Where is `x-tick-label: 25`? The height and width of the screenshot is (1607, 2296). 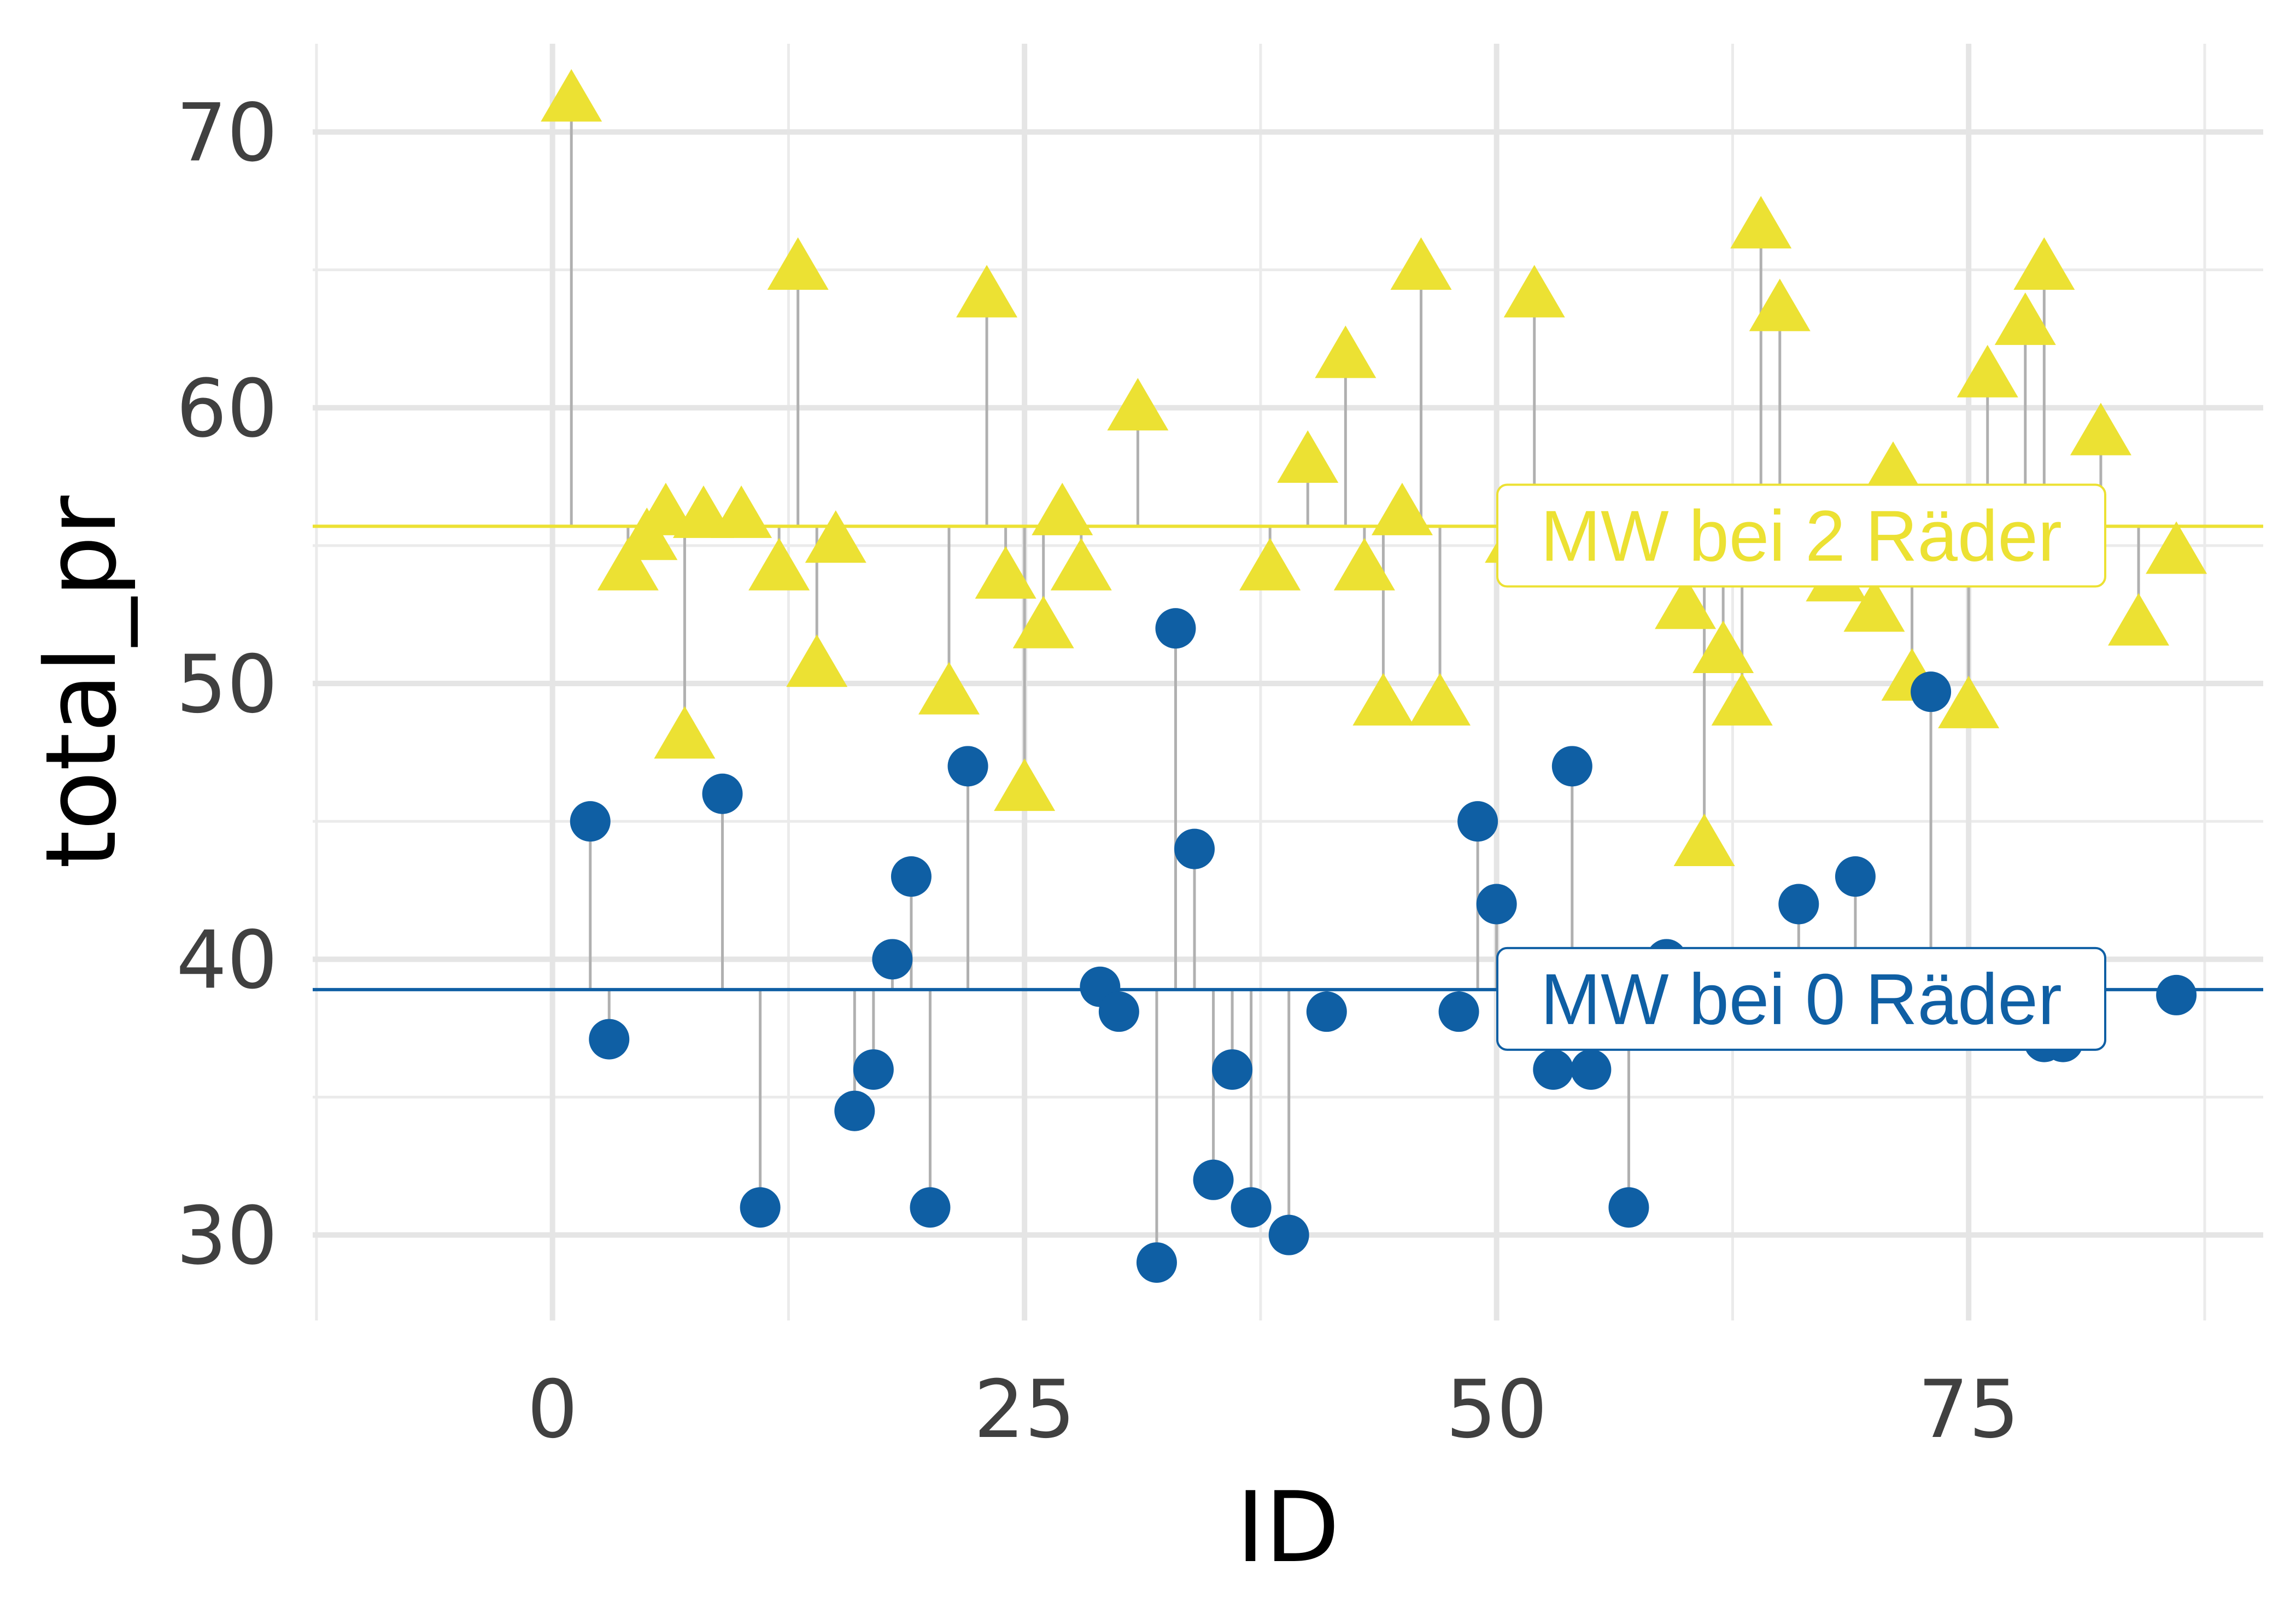
x-tick-label: 25 is located at coordinates (1024, 1409).